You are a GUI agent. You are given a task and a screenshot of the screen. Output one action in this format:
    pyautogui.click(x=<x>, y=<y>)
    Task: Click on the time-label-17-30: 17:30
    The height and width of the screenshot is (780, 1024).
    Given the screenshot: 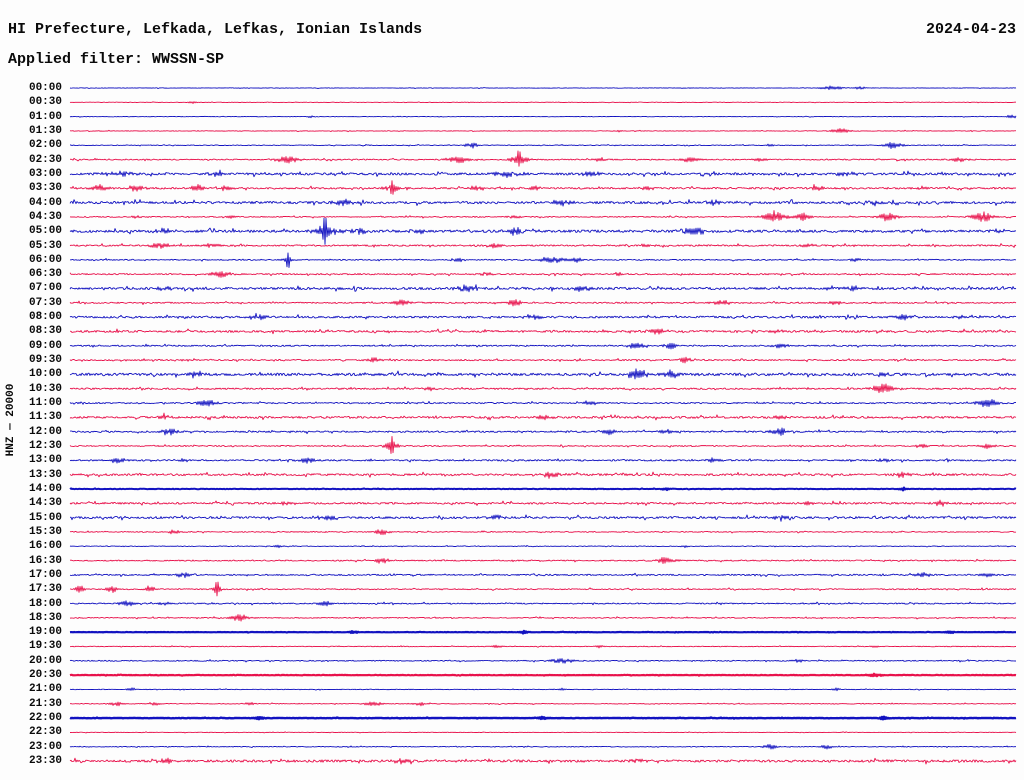 What is the action you would take?
    pyautogui.click(x=45, y=589)
    